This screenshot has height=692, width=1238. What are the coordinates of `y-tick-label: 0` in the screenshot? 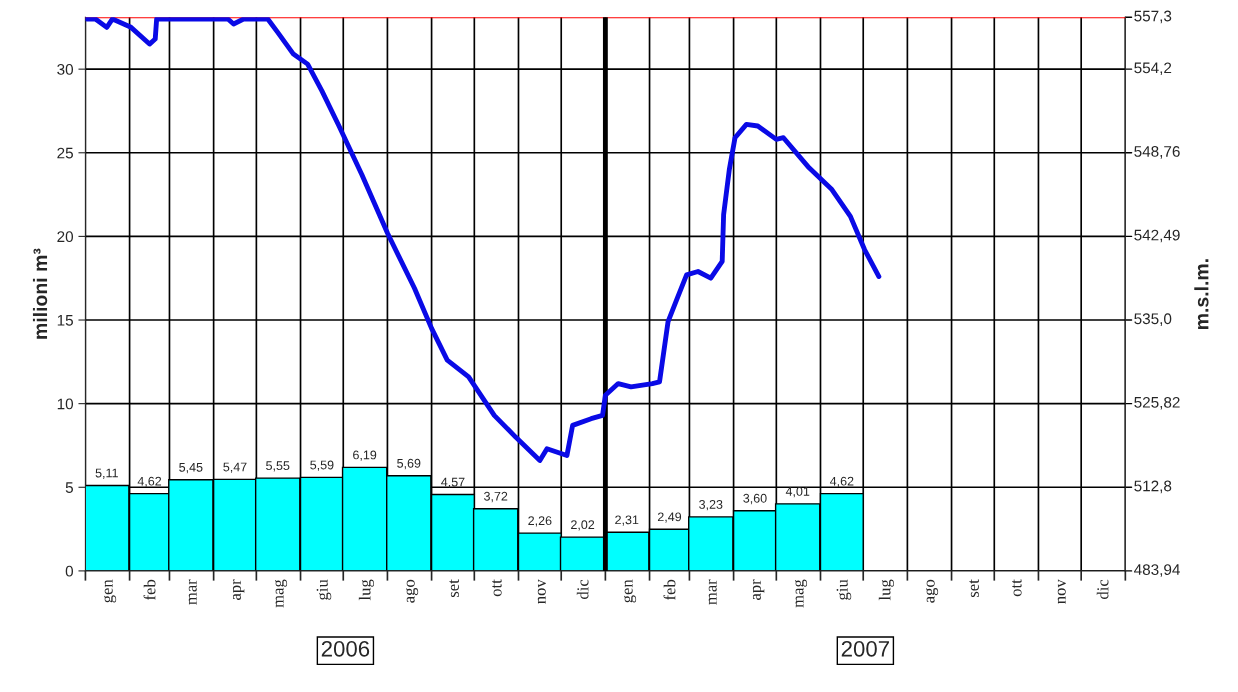 It's located at (69, 571).